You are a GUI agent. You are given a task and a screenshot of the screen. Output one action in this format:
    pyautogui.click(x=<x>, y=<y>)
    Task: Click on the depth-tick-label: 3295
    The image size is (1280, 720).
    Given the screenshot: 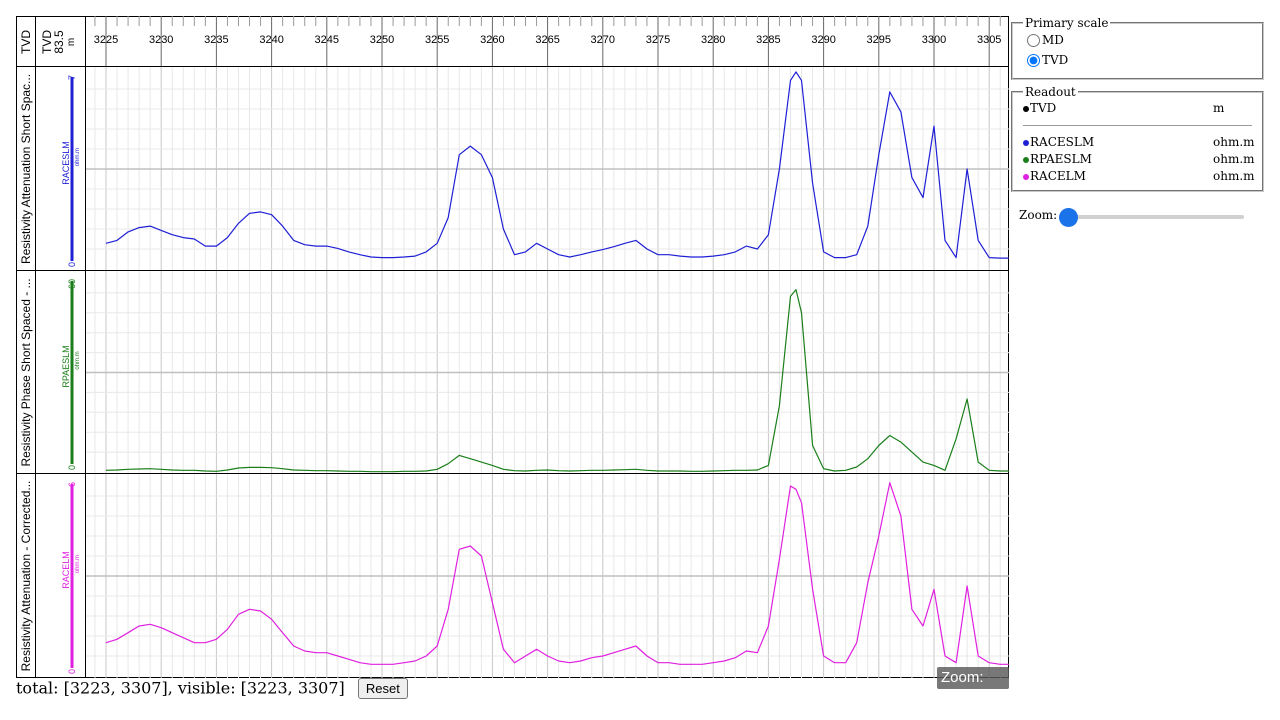 What is the action you would take?
    pyautogui.click(x=879, y=40)
    